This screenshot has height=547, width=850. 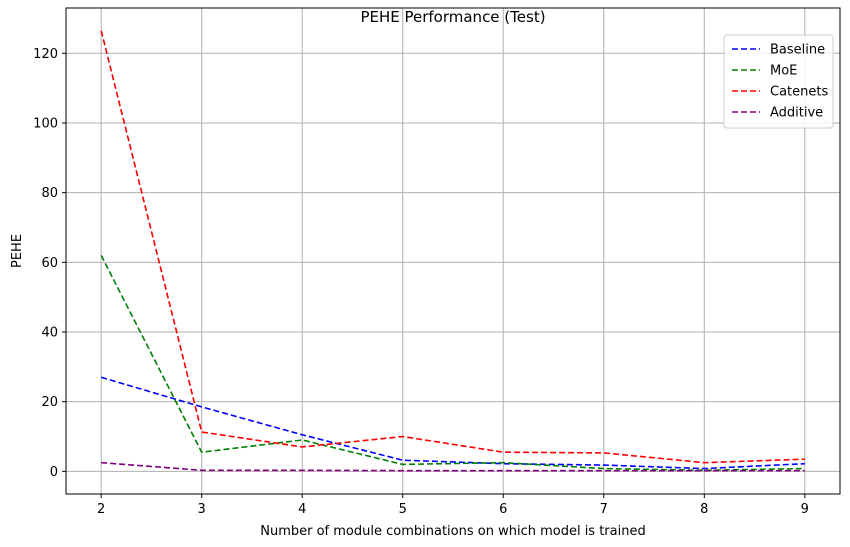 What do you see at coordinates (604, 509) in the screenshot?
I see `x-tick-label: 7` at bounding box center [604, 509].